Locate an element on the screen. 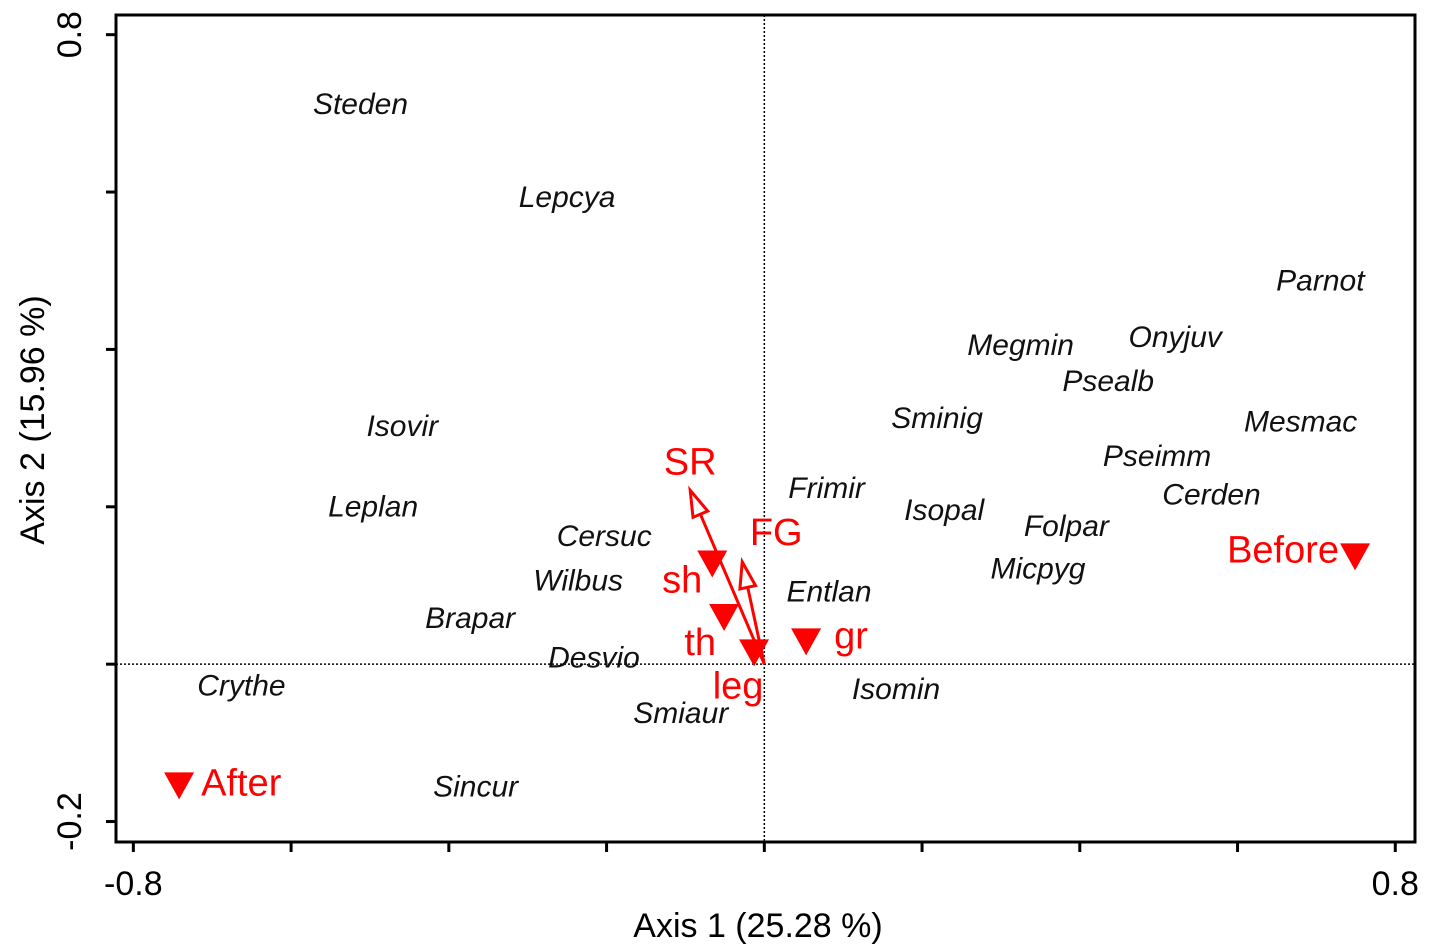  x-axis-label: Axis 1 (25.28 %) is located at coordinates (757, 926).